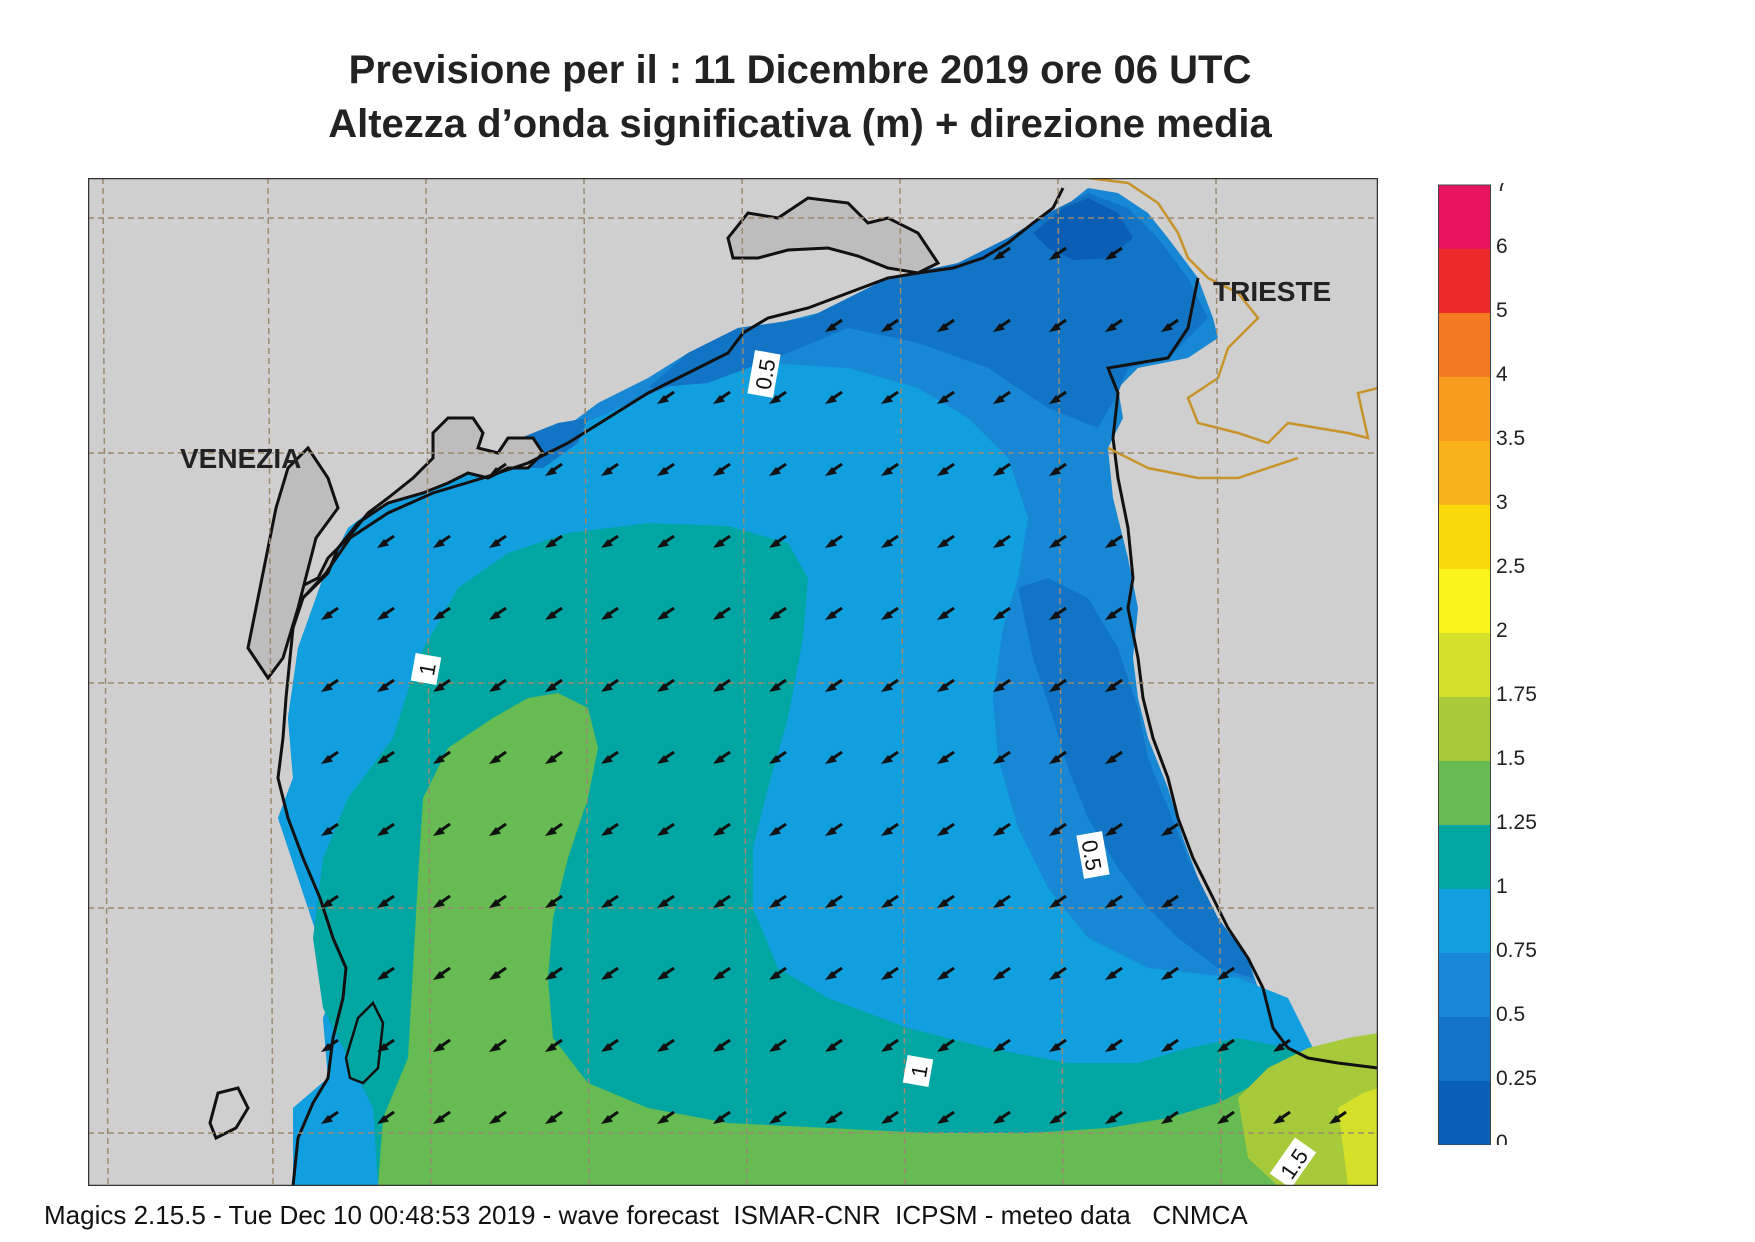  I want to click on north-coast-land, so click(833, 235).